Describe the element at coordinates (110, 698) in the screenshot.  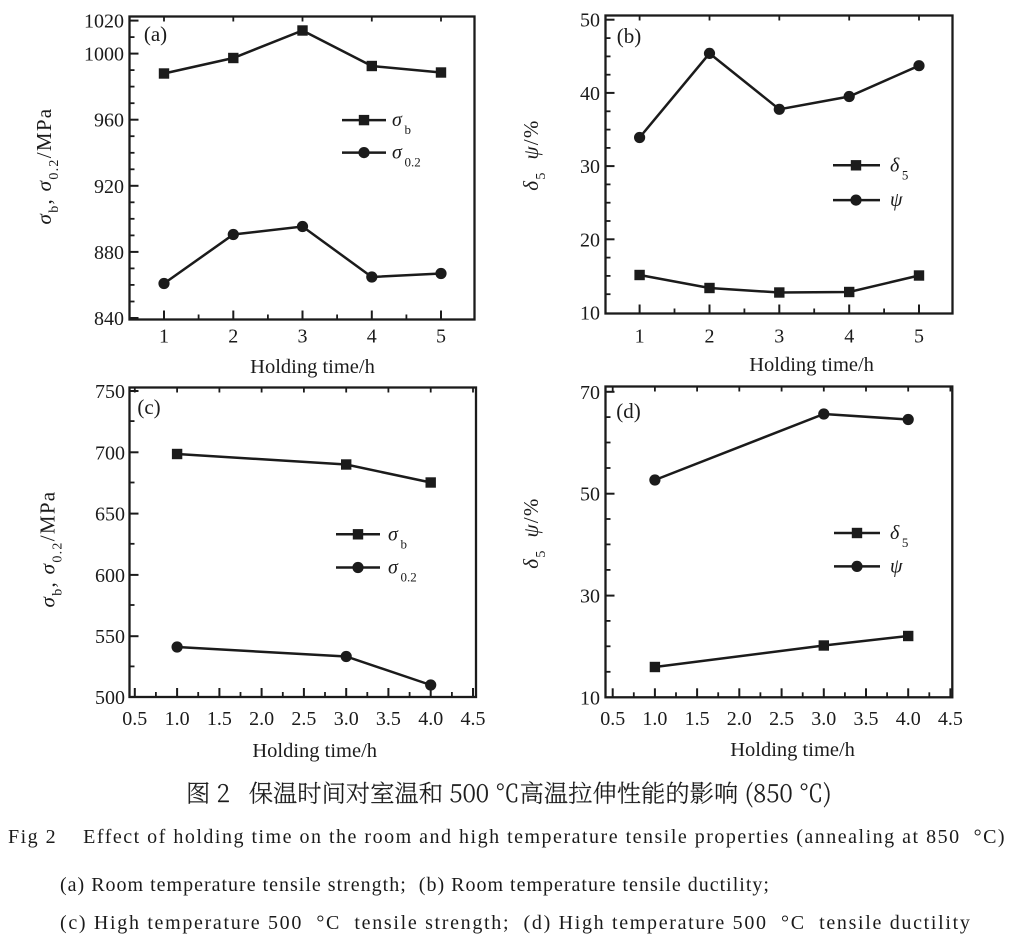
I see `svg-text: 500` at that location.